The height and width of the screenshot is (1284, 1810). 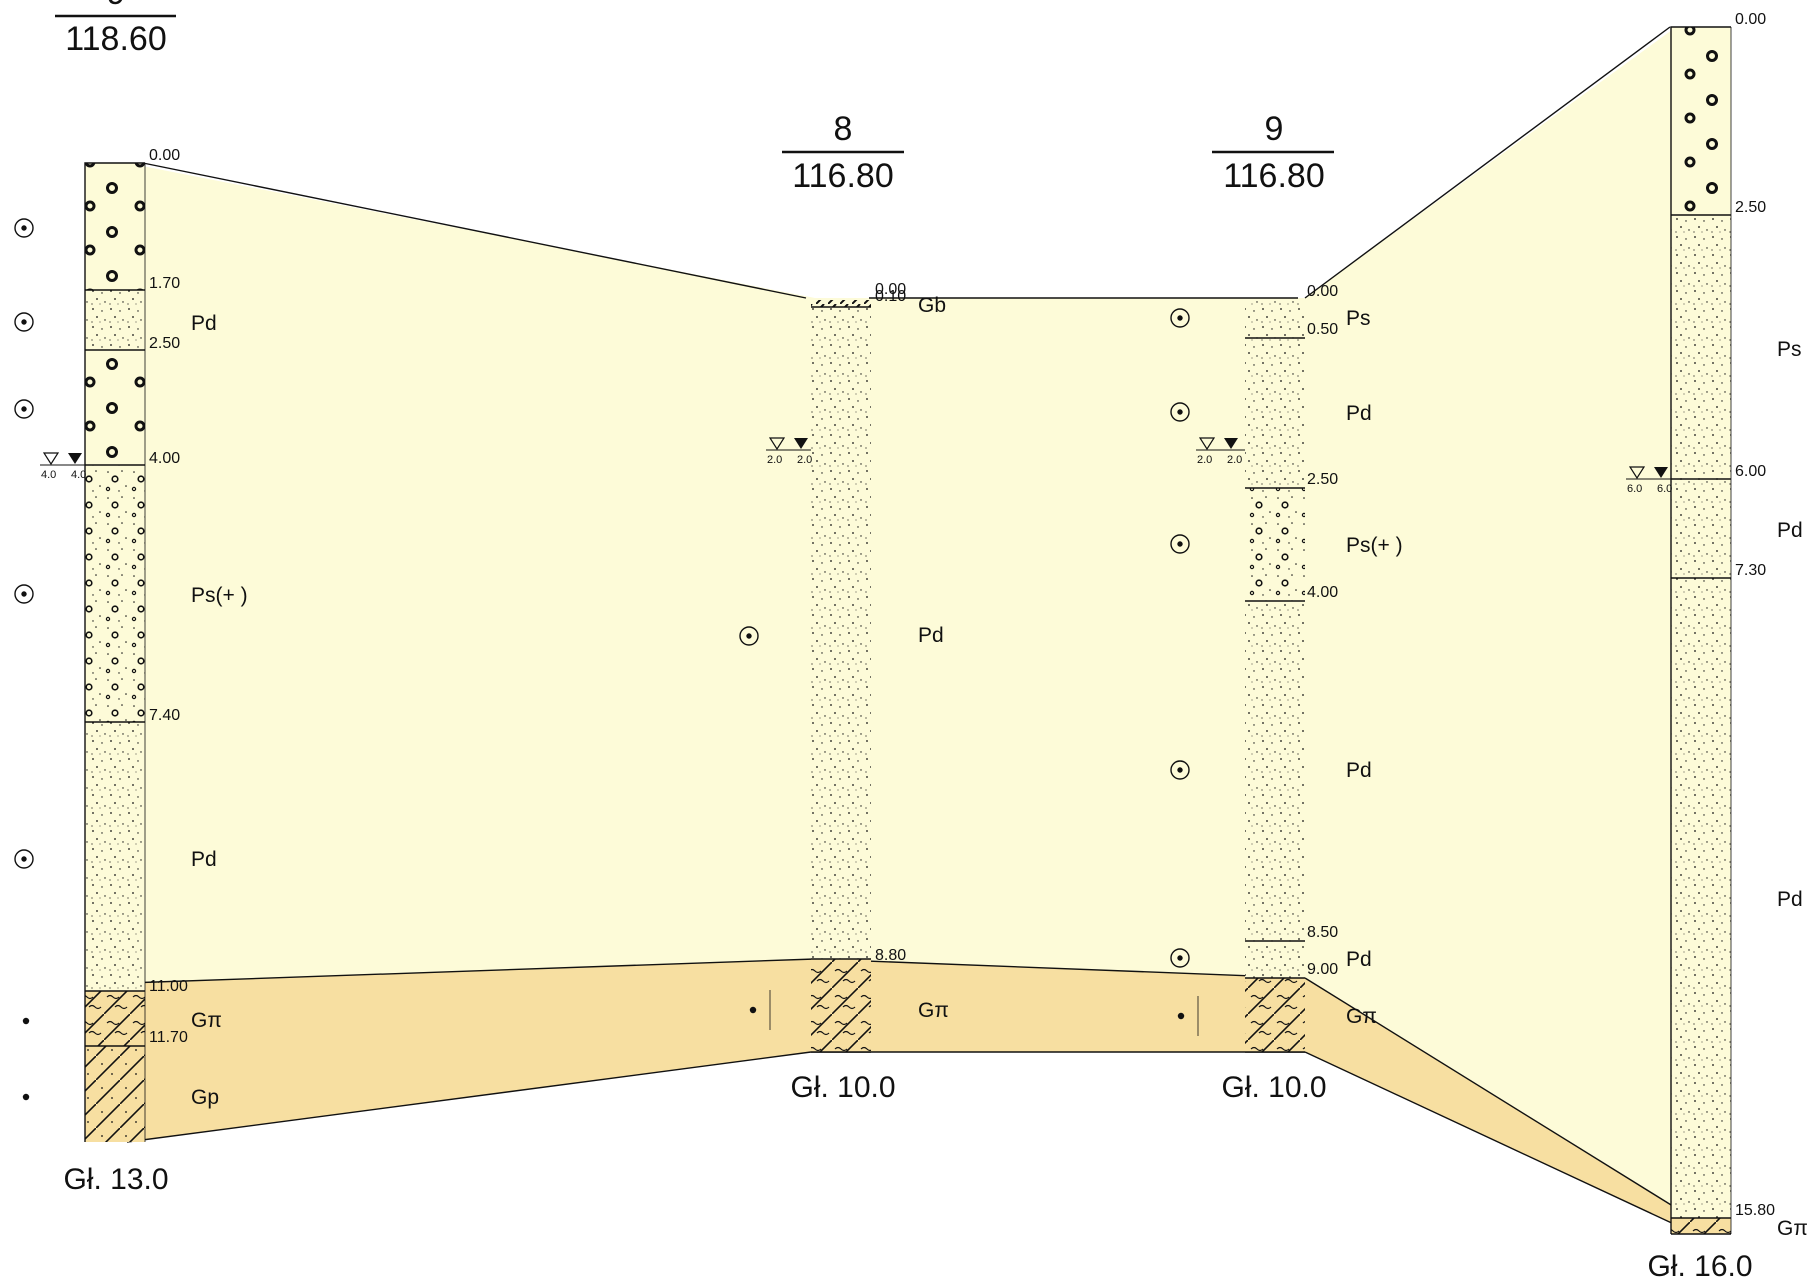 I want to click on total-depth-label: Gł. 16.0, so click(x=1699, y=1266).